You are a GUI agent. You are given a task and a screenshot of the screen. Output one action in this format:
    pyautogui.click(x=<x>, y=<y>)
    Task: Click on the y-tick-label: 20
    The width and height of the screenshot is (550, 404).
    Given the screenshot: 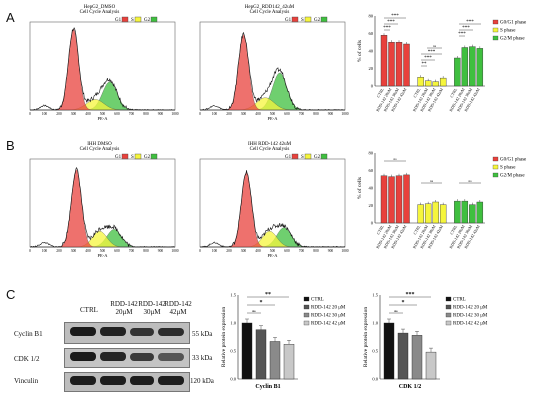 What is the action you would take?
    pyautogui.click(x=371, y=205)
    